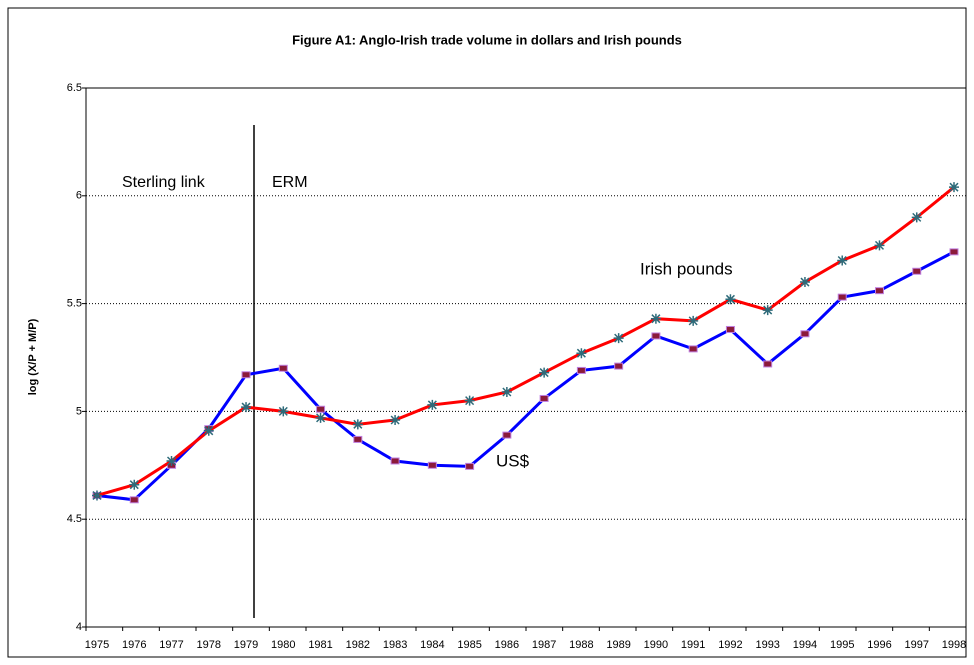 Image resolution: width=974 pixels, height=665 pixels. What do you see at coordinates (618, 645) in the screenshot?
I see `x-tick-label: 1989` at bounding box center [618, 645].